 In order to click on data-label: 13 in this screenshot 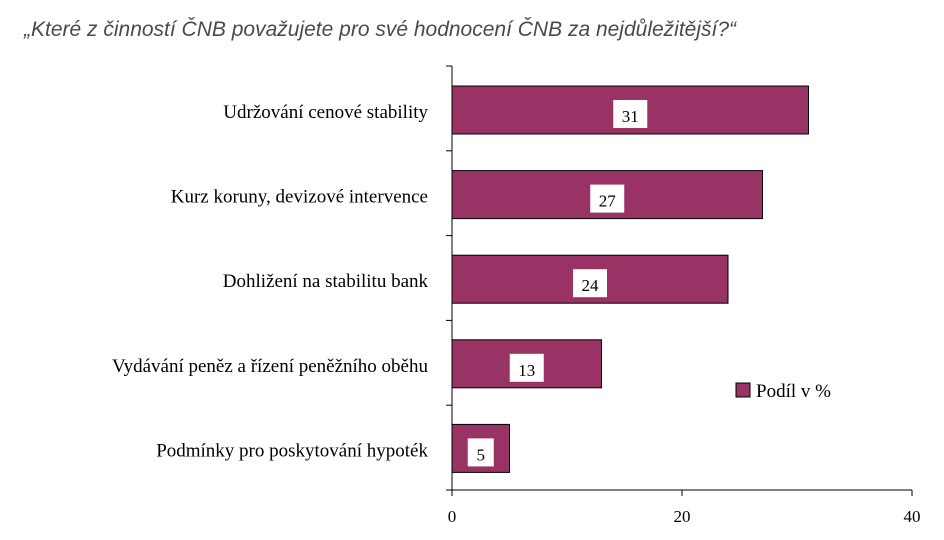, I will do `click(526, 370)`.